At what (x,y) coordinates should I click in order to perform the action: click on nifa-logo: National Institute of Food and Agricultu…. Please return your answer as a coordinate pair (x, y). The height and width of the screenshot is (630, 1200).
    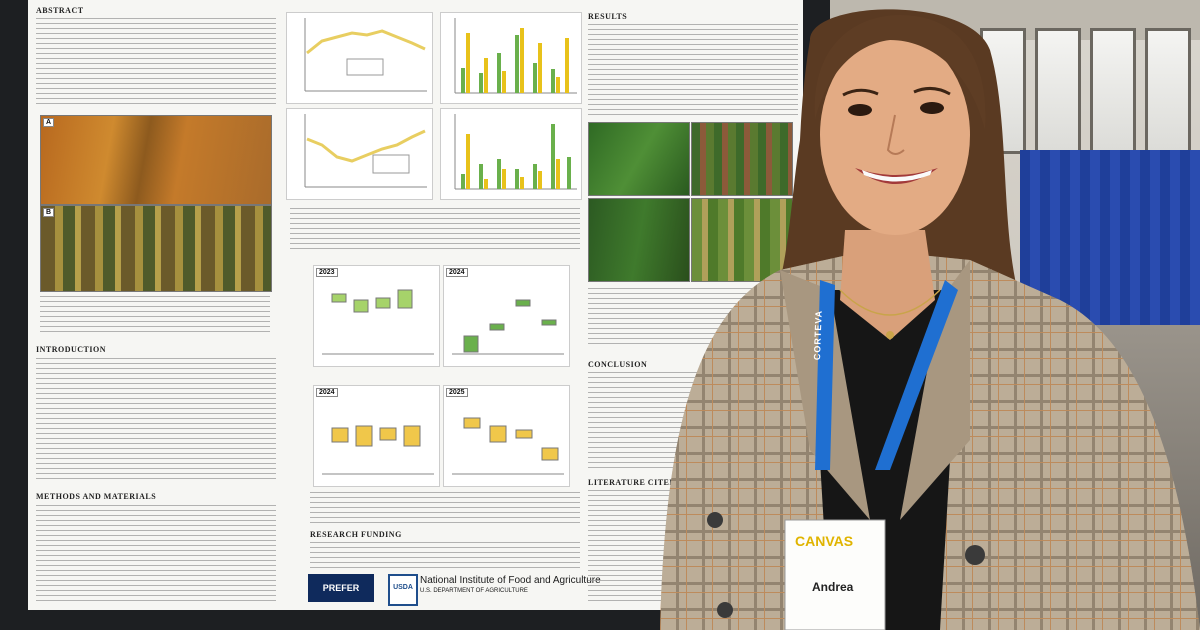
    Looking at the image, I should click on (540, 588).